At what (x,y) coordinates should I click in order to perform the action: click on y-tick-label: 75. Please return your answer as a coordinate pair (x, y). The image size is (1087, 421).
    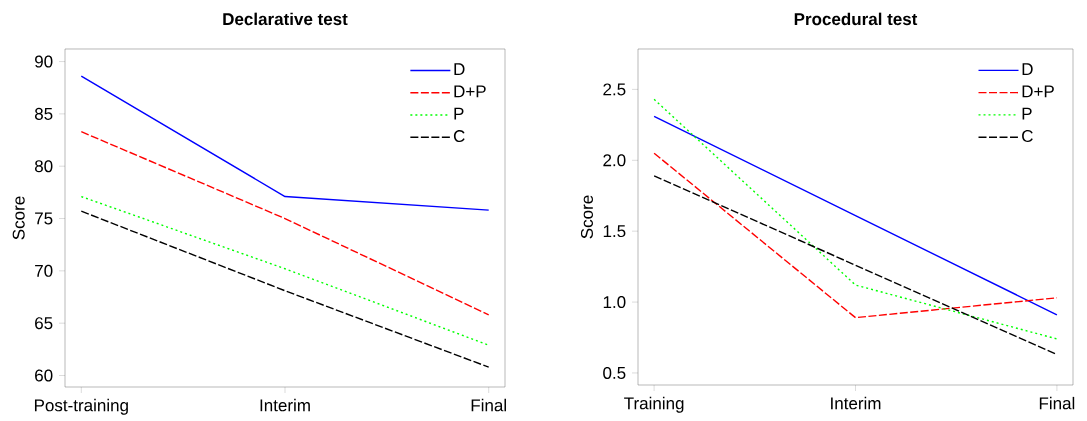
    Looking at the image, I should click on (44, 218).